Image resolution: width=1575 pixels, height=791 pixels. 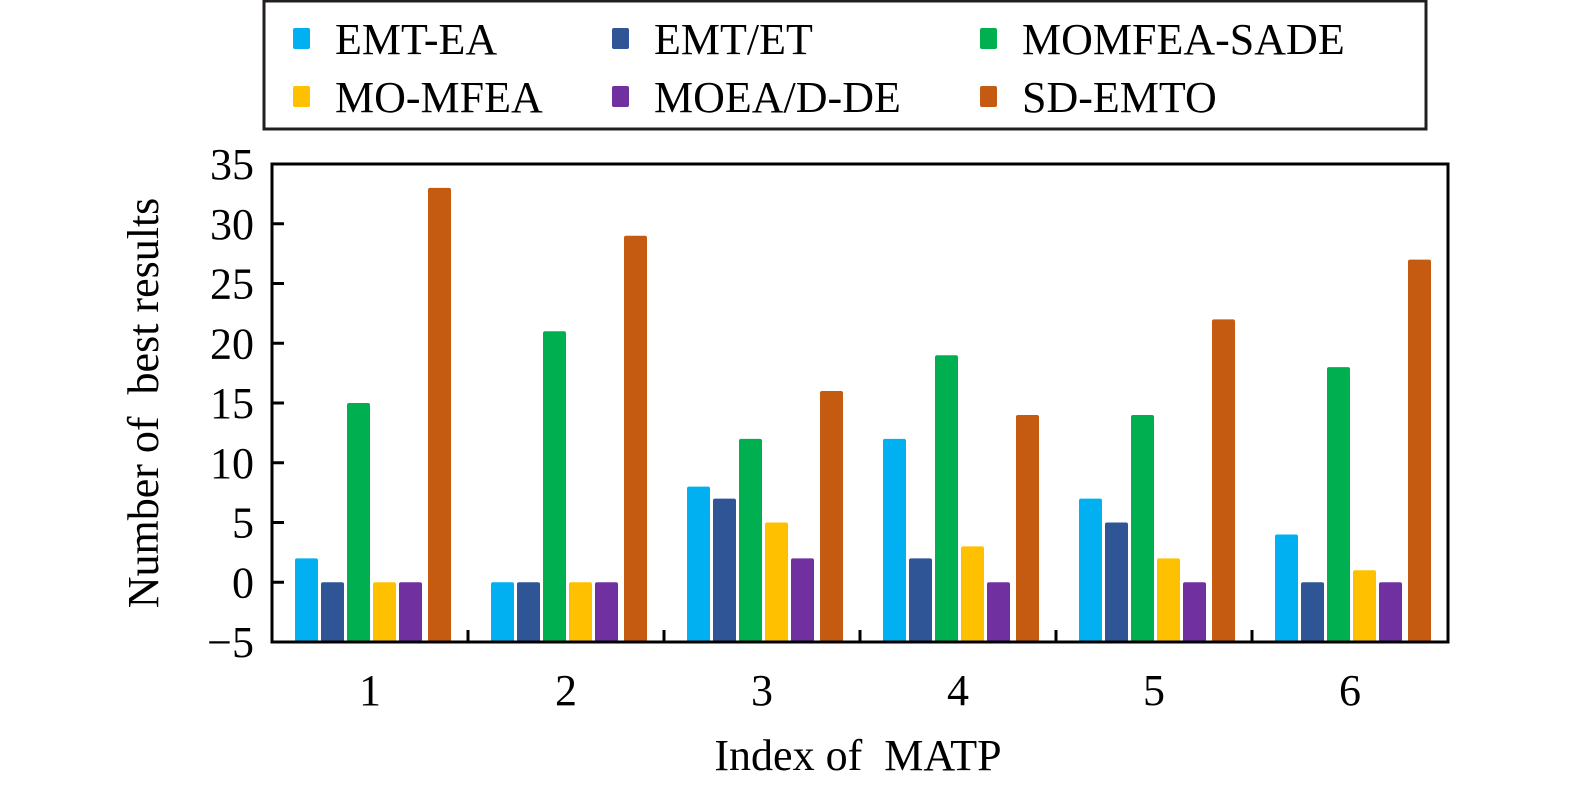 What do you see at coordinates (1350, 690) in the screenshot?
I see `x-tick-label: 6` at bounding box center [1350, 690].